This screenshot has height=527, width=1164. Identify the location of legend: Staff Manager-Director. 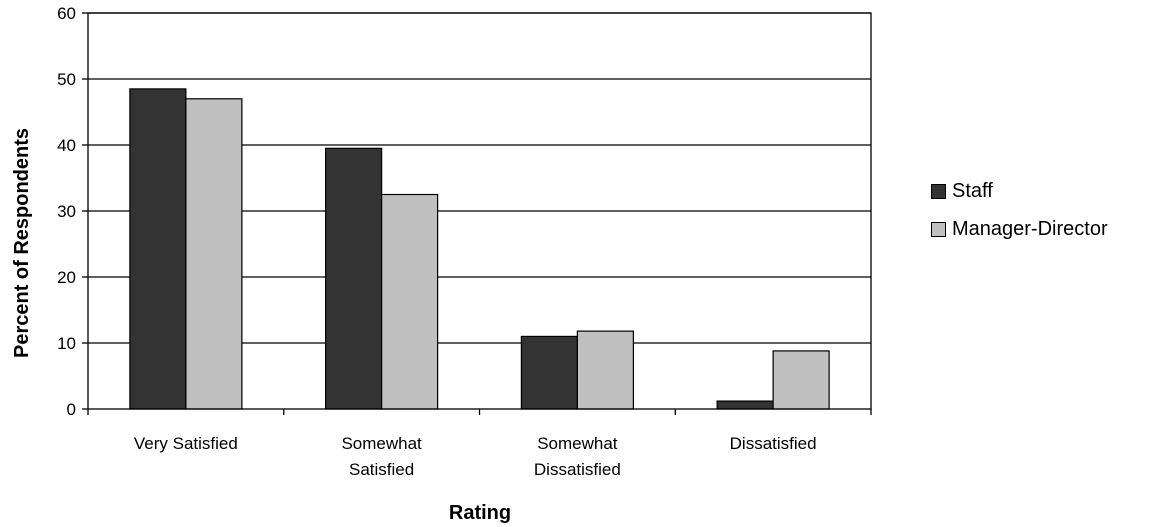
(1019, 210).